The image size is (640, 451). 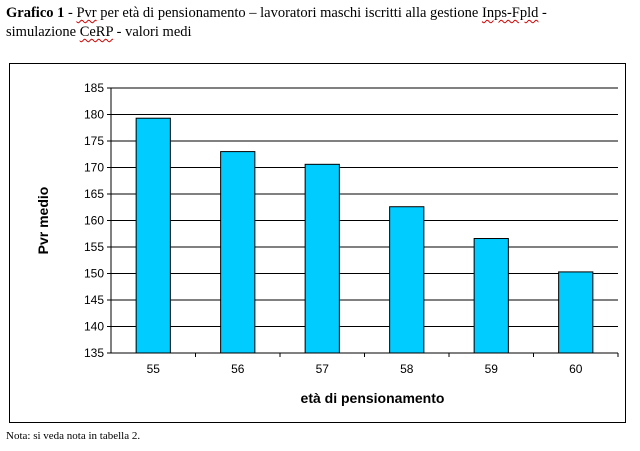 What do you see at coordinates (94, 221) in the screenshot?
I see `y-tick-label: 160` at bounding box center [94, 221].